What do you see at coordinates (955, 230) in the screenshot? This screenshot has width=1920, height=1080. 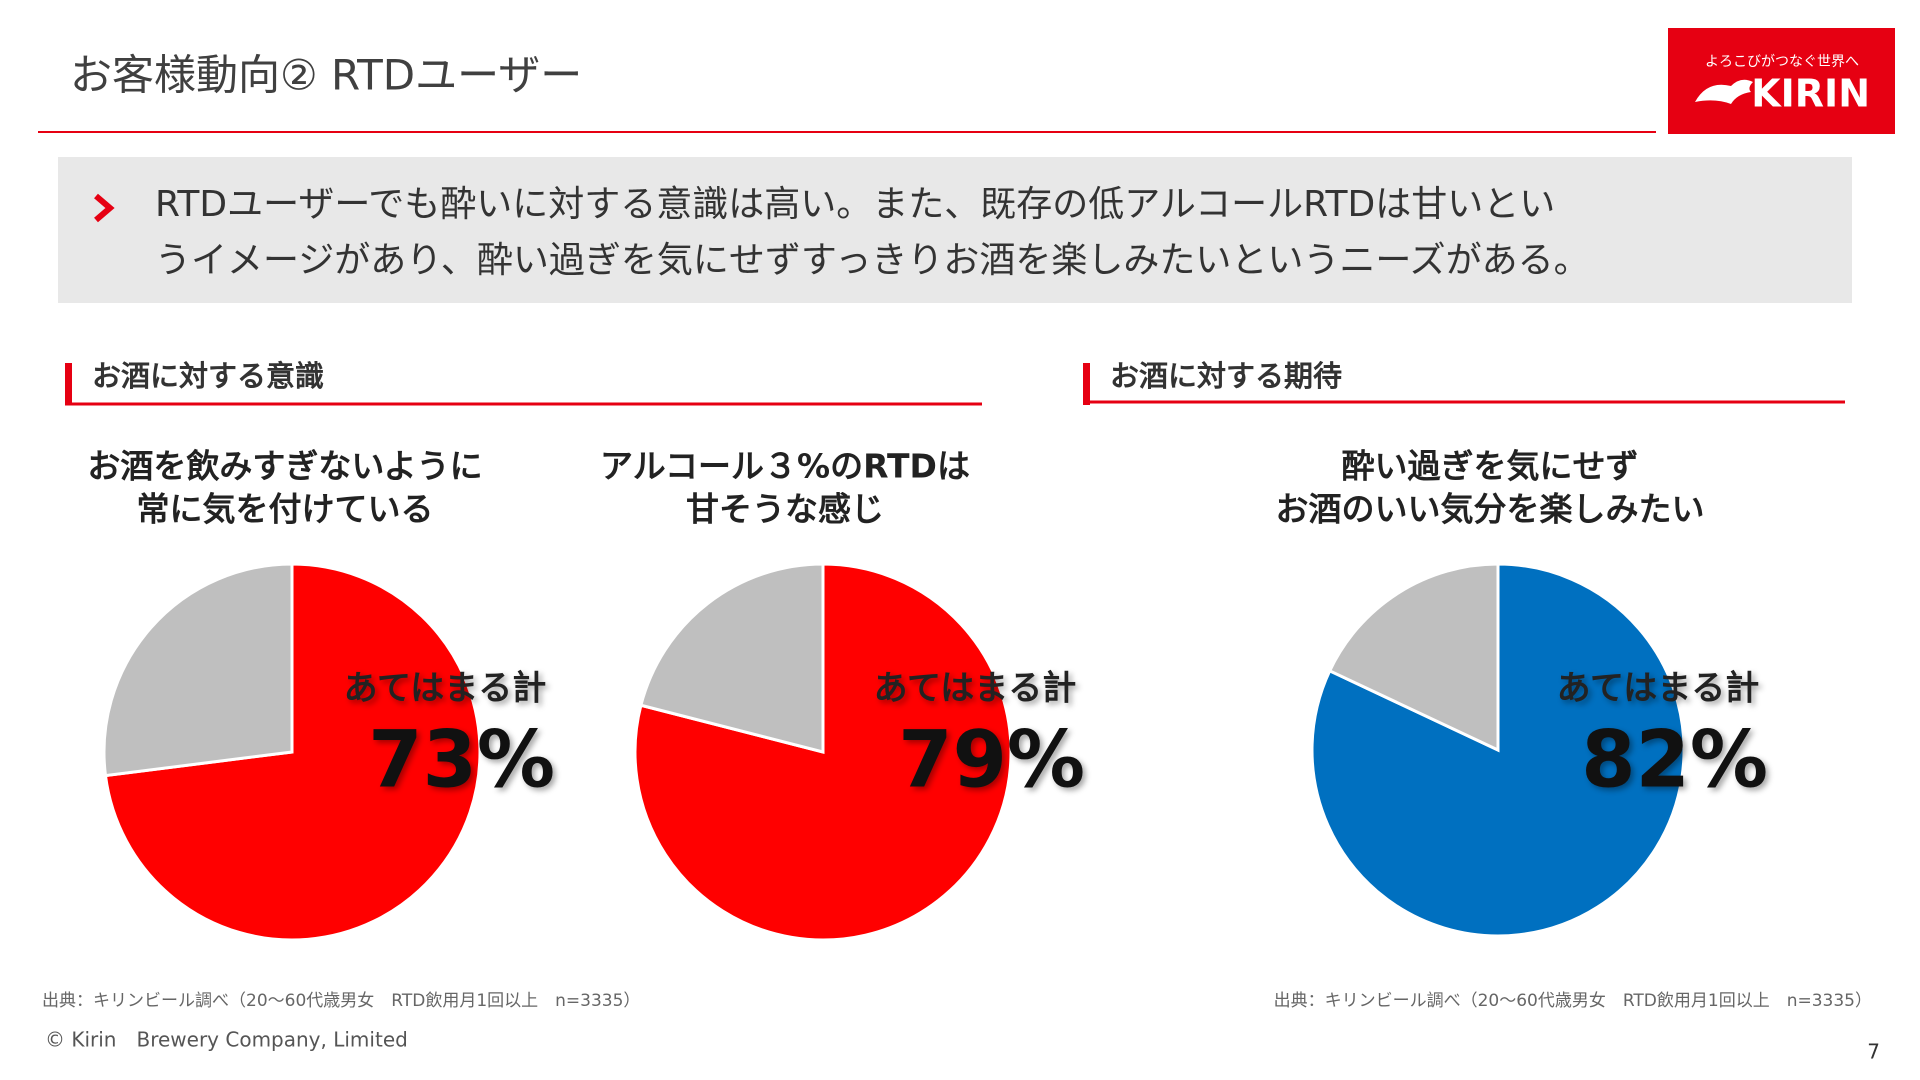 I see `summary-box` at bounding box center [955, 230].